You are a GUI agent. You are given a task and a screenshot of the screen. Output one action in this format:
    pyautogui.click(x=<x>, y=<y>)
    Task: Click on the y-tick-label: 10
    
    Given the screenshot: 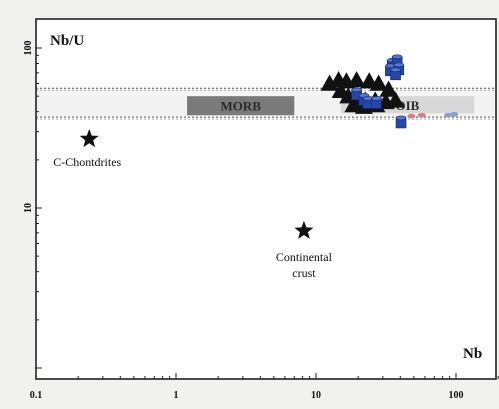 What is the action you would take?
    pyautogui.click(x=28, y=208)
    